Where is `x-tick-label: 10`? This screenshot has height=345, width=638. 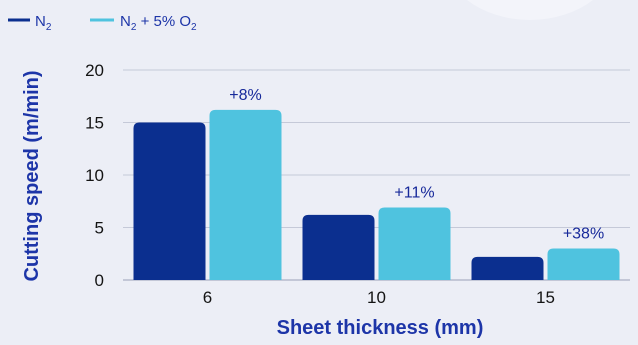 x-tick-label: 10 is located at coordinates (376, 297).